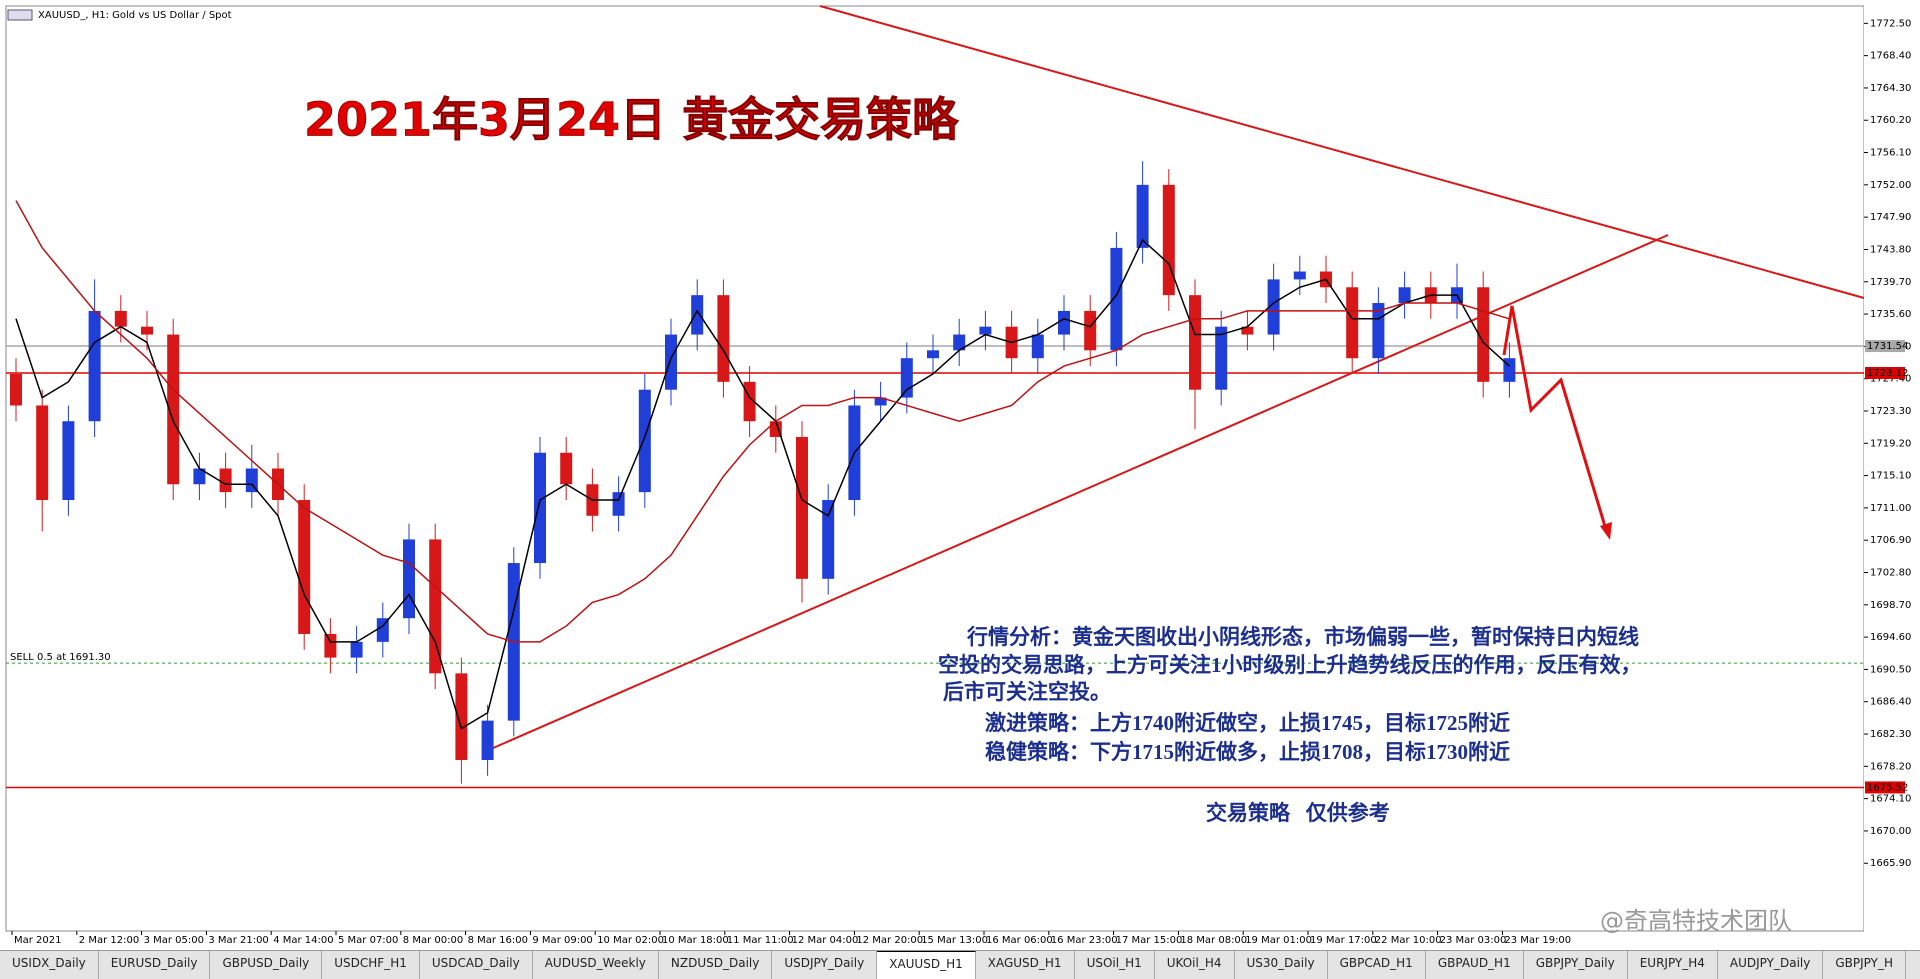  What do you see at coordinates (1606, 531) in the screenshot?
I see `arrow-head` at bounding box center [1606, 531].